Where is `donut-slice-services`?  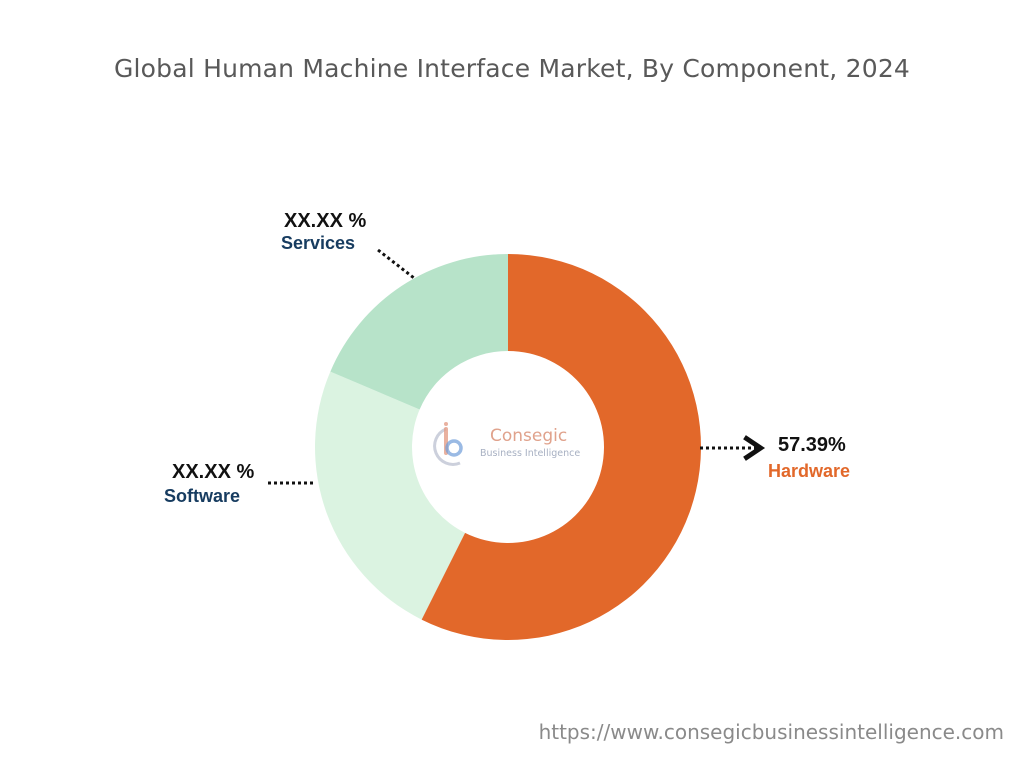
donut-slice-services is located at coordinates (419, 331).